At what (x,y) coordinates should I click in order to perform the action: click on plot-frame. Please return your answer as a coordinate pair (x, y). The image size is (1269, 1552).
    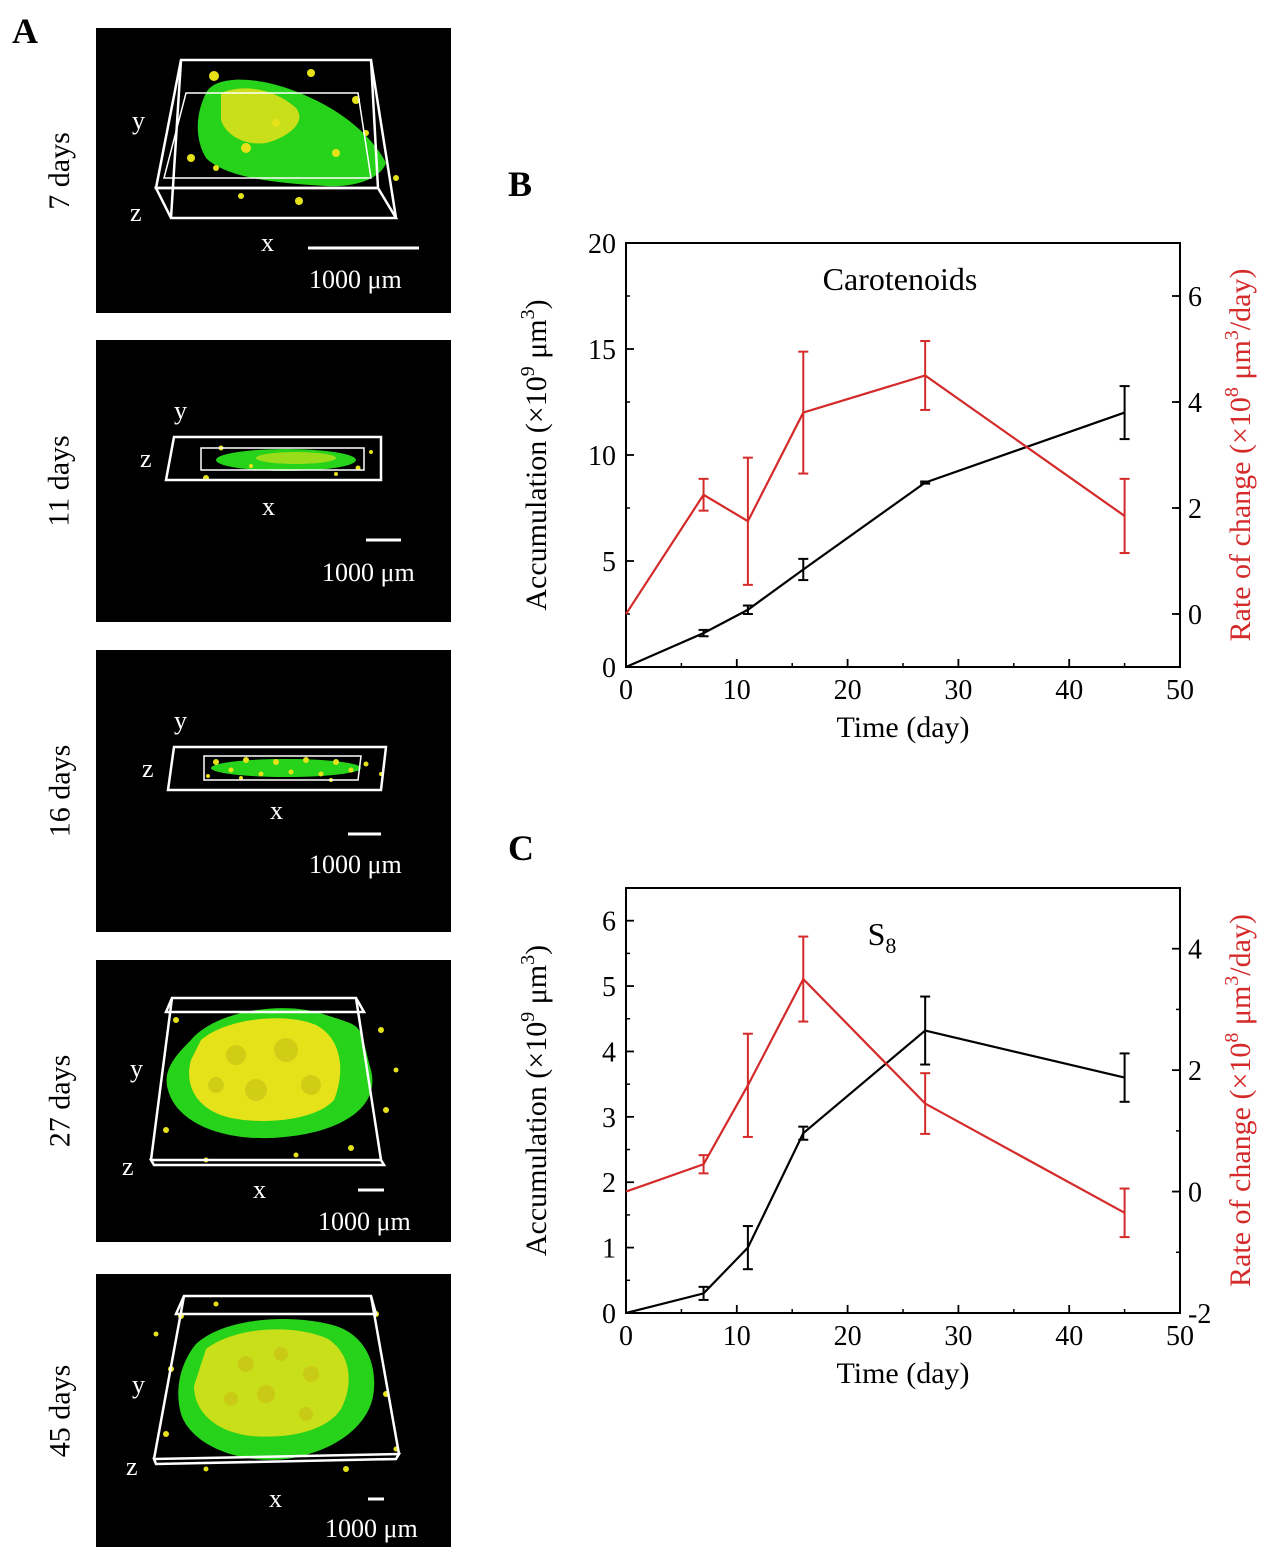
    Looking at the image, I should click on (903, 1100).